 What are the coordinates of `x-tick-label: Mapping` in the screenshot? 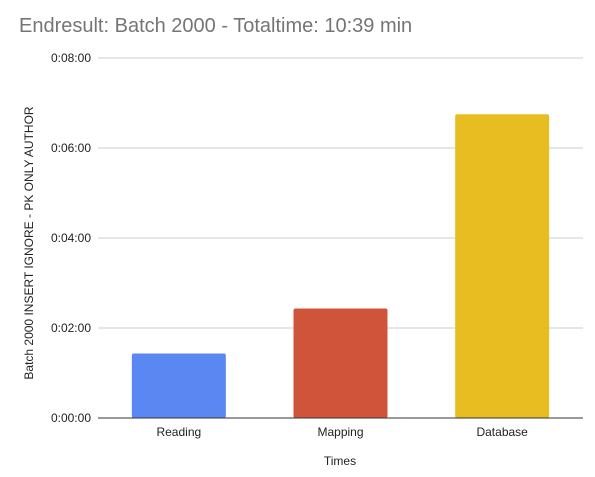 It's located at (340, 432).